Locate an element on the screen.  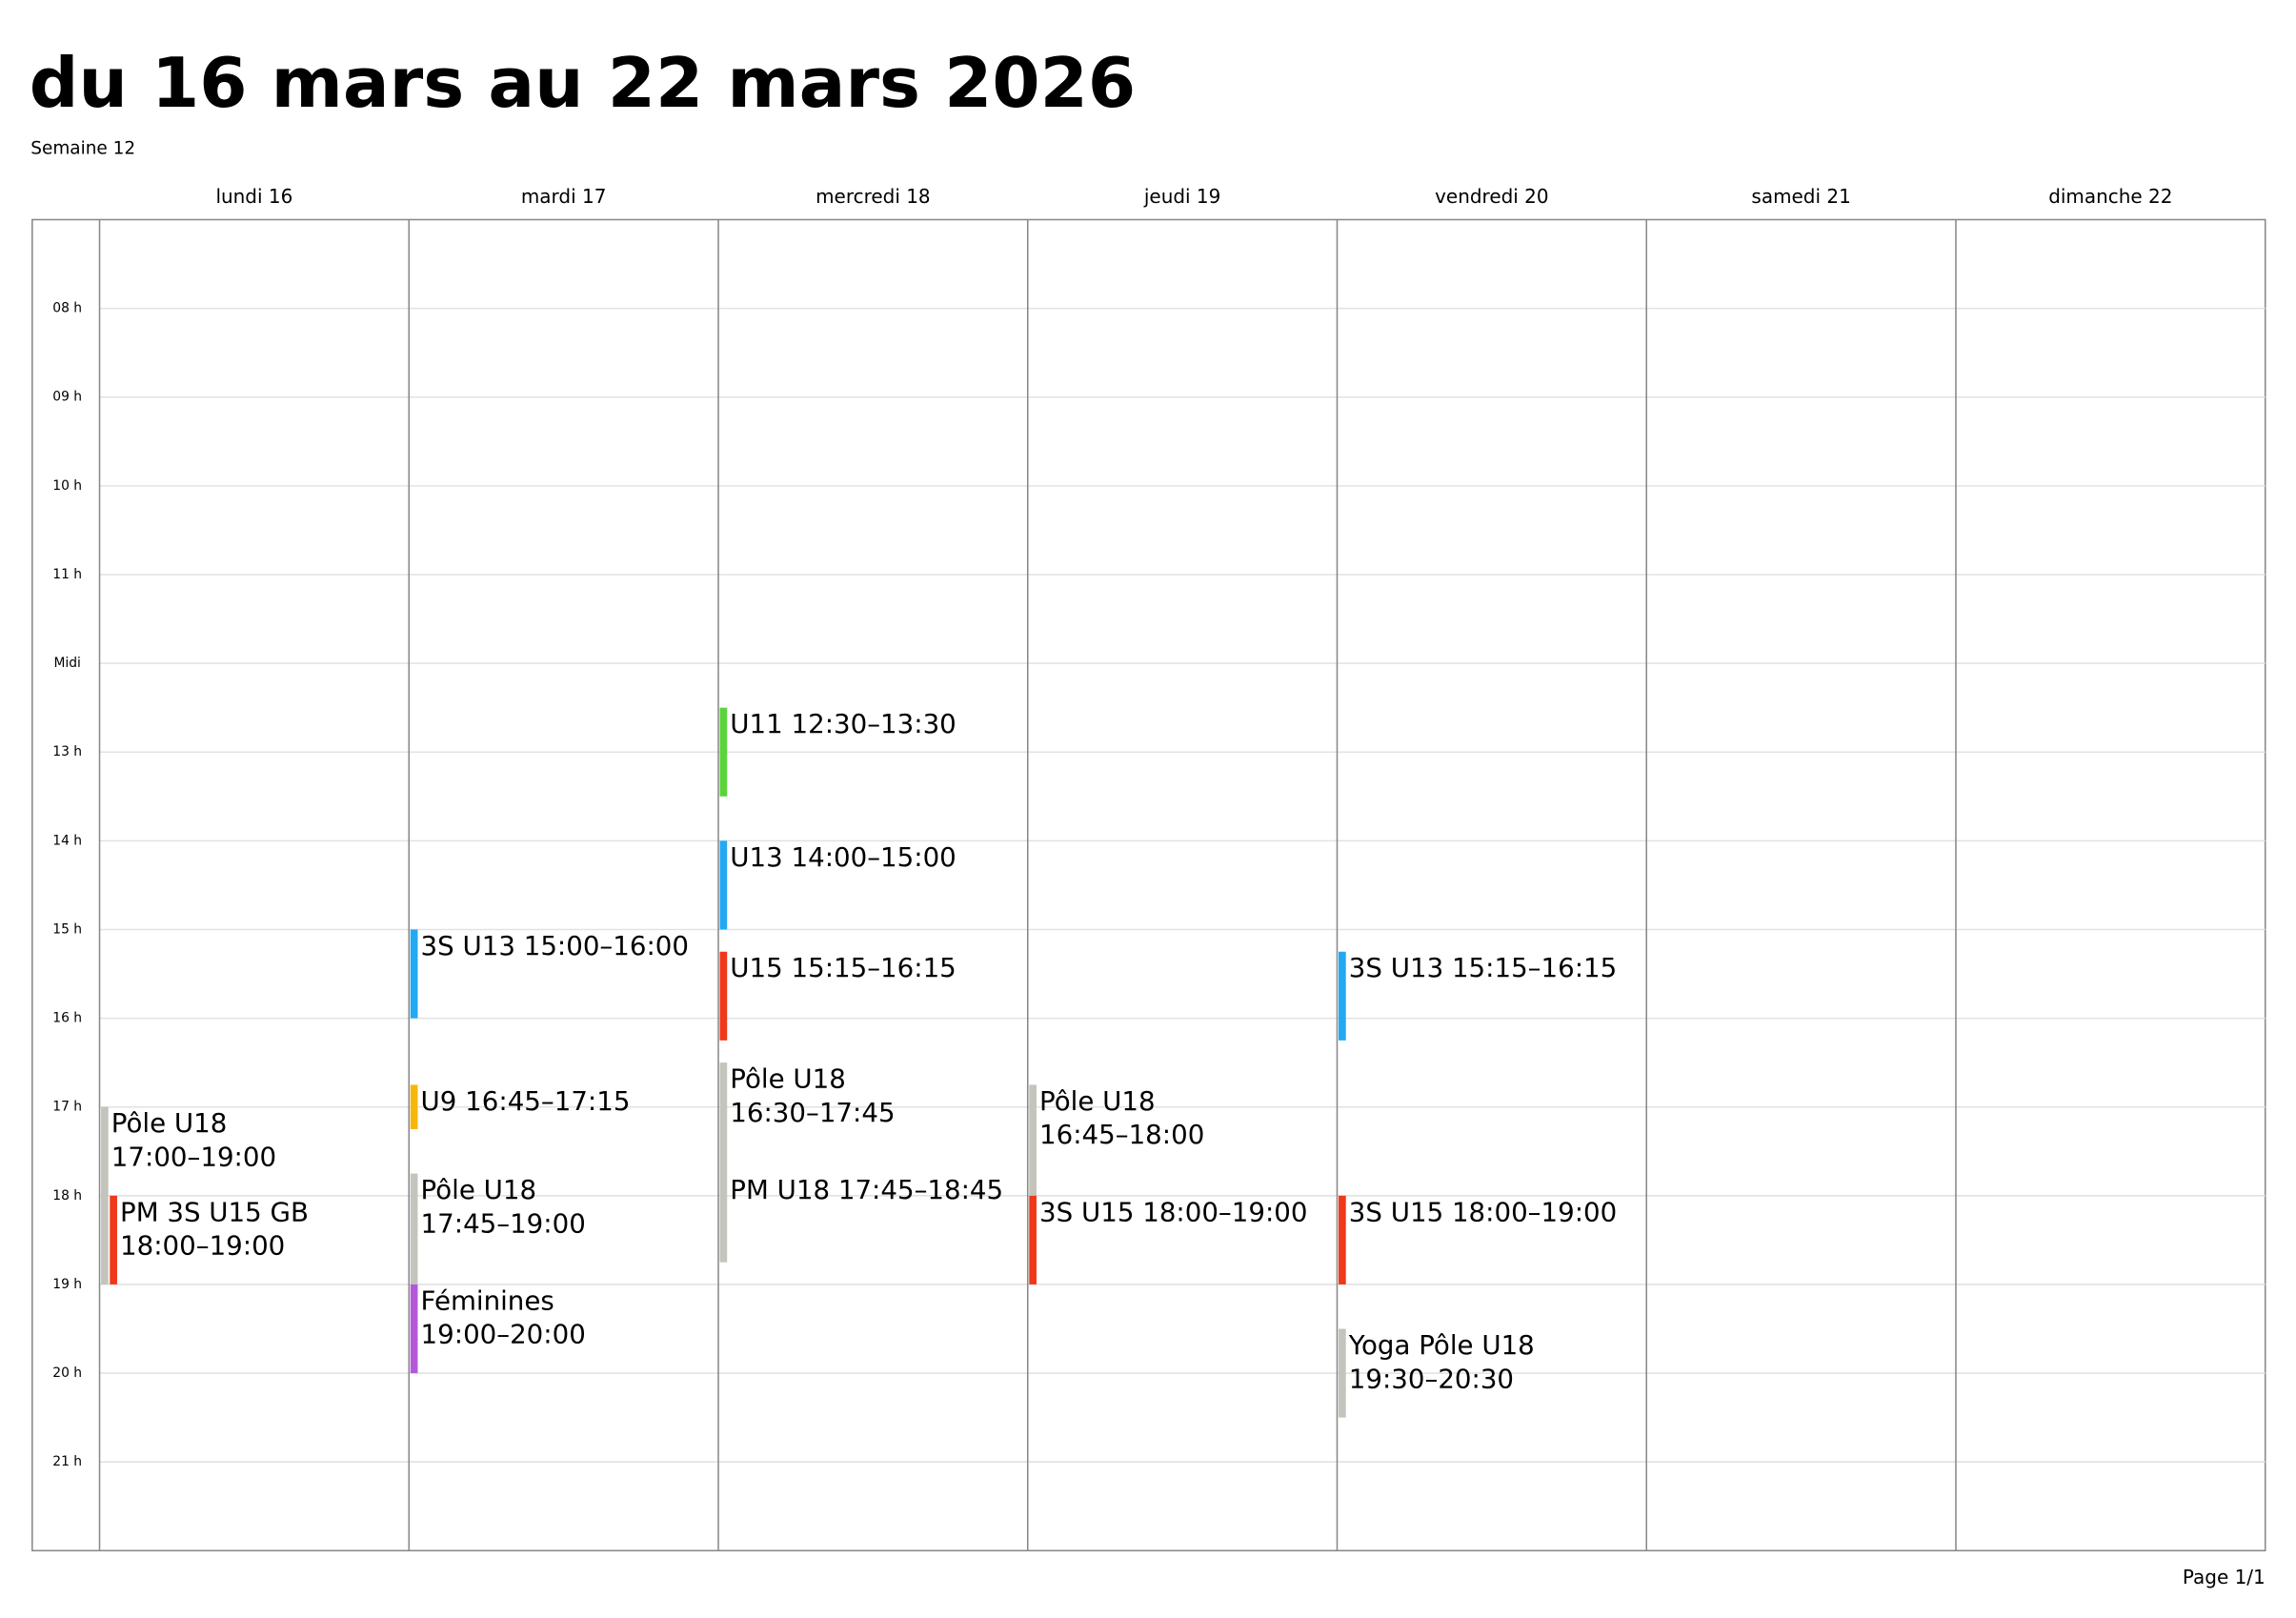
event-text: PM 3S U15 GB is located at coordinates (214, 1211).